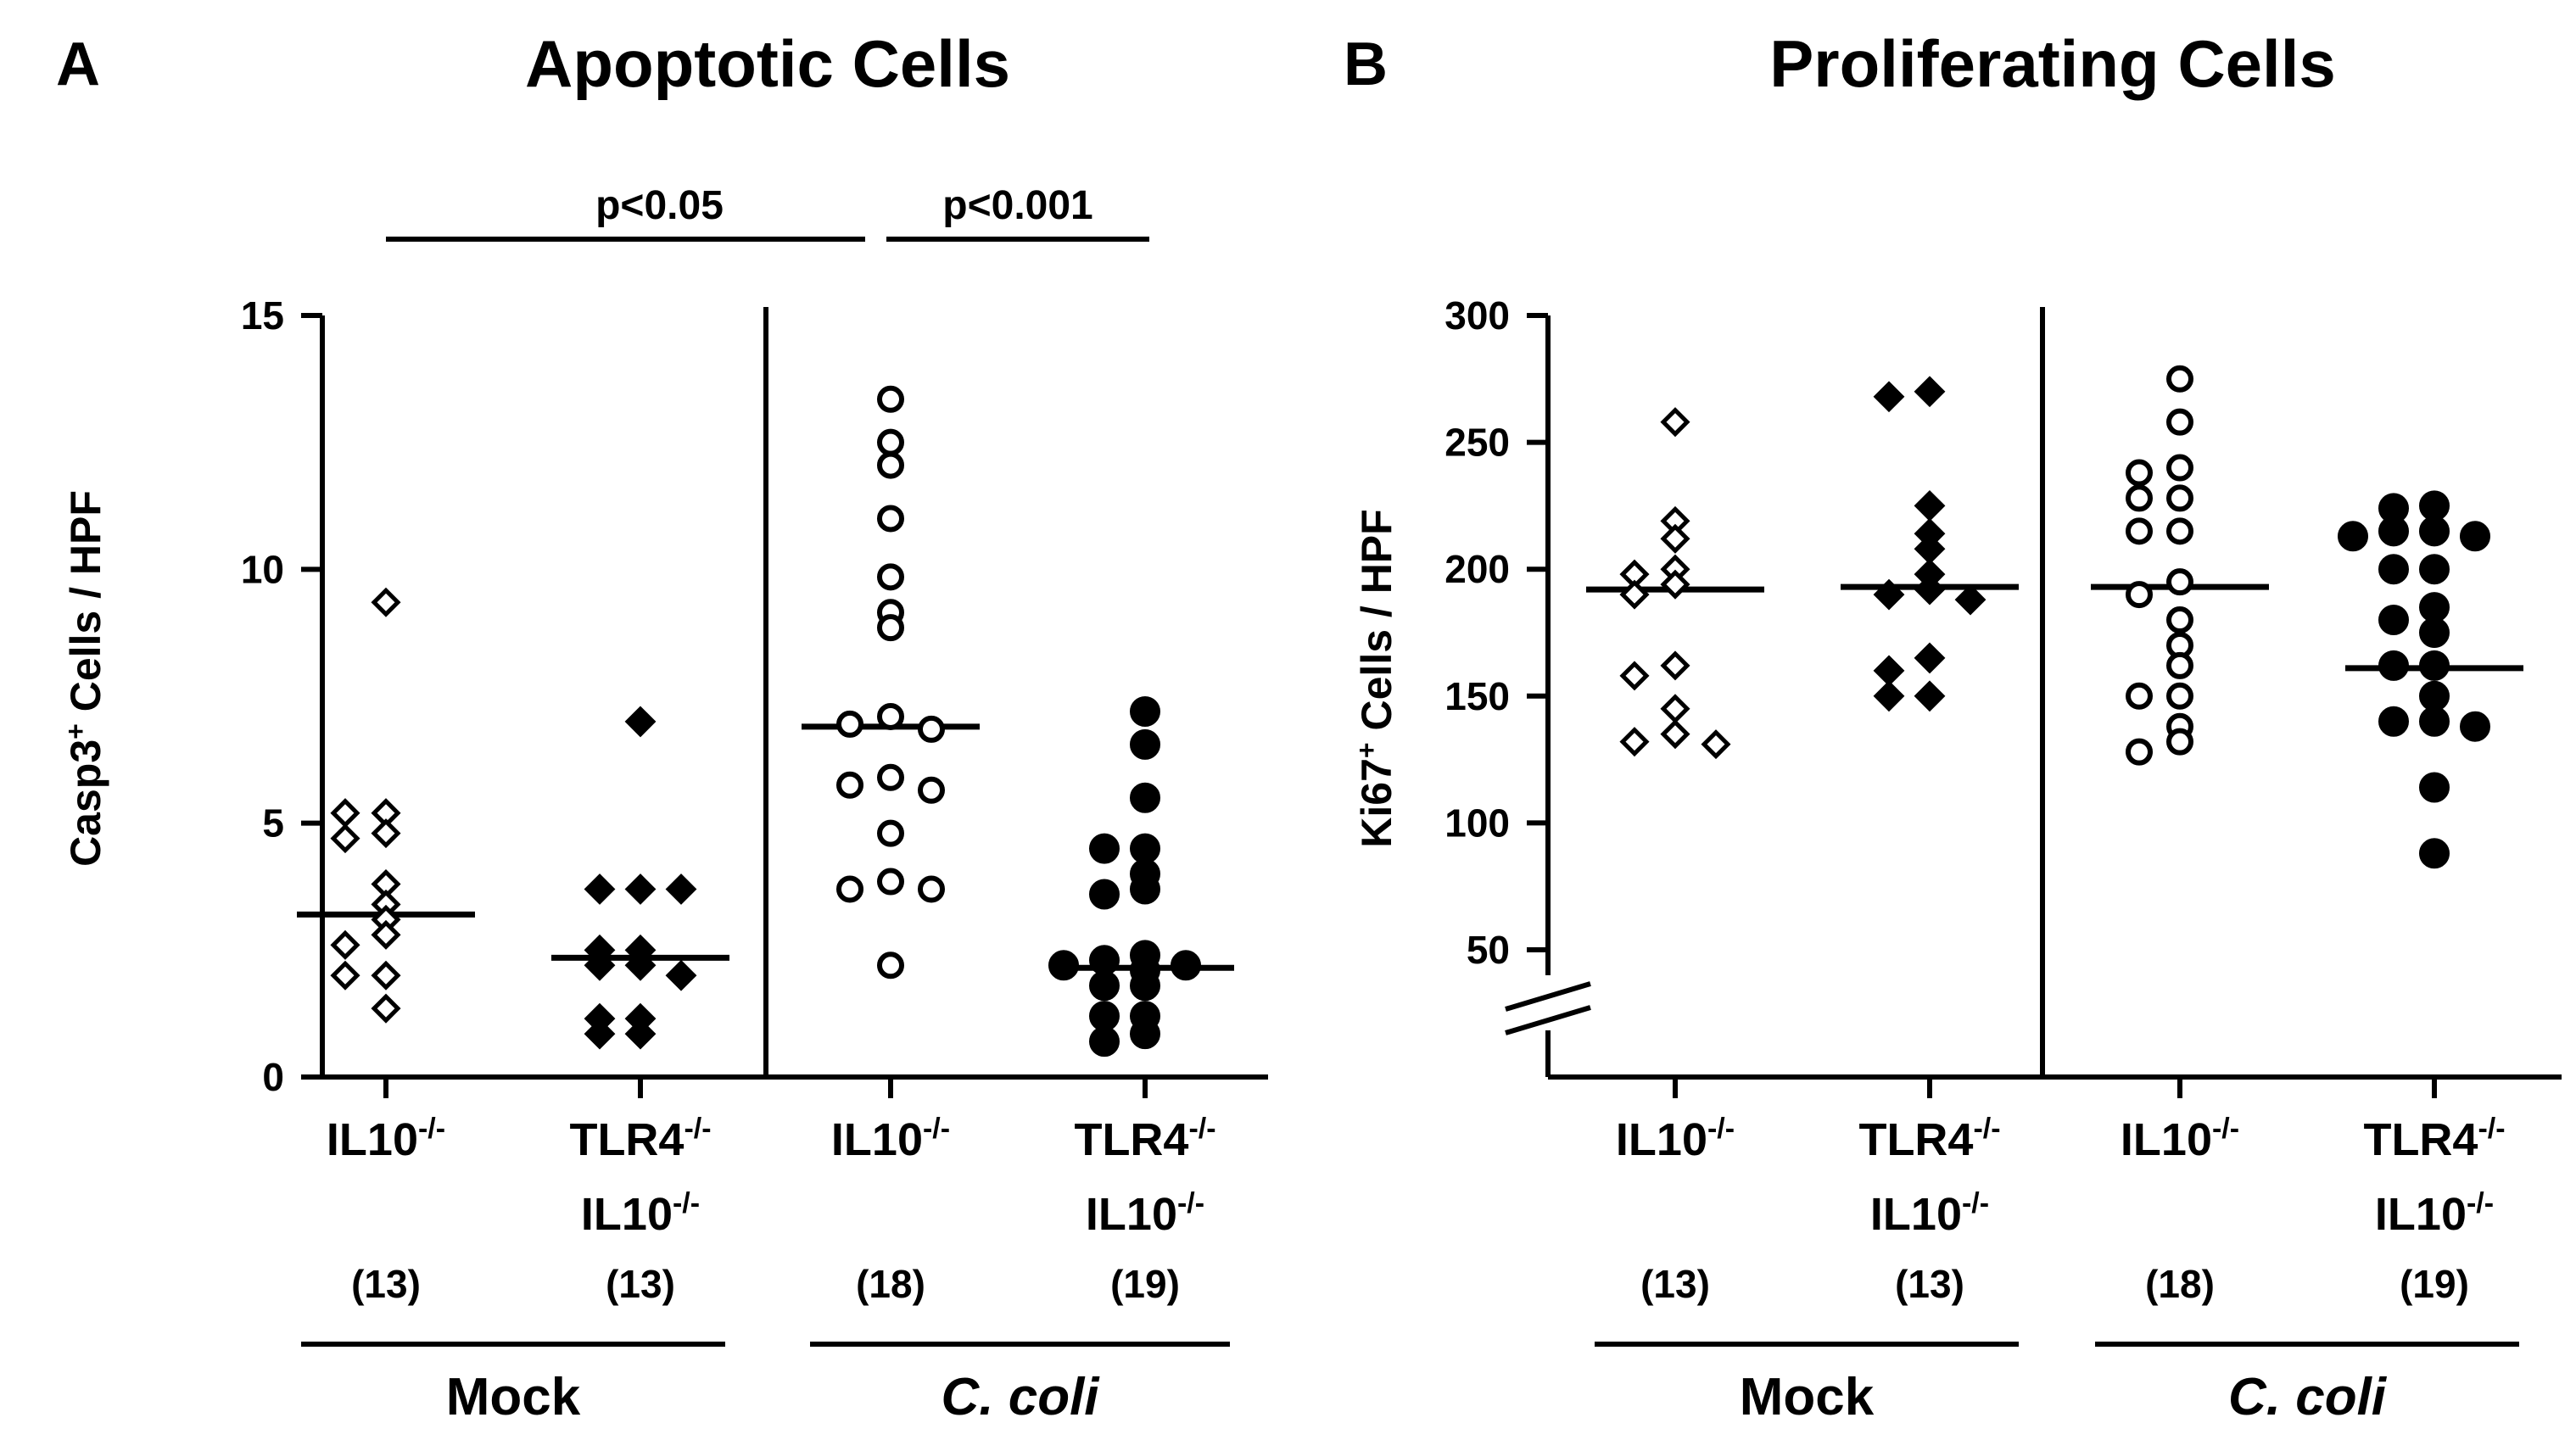  Describe the element at coordinates (767, 213) in the screenshot. I see `significance: p<0.05 p<0.001` at that location.